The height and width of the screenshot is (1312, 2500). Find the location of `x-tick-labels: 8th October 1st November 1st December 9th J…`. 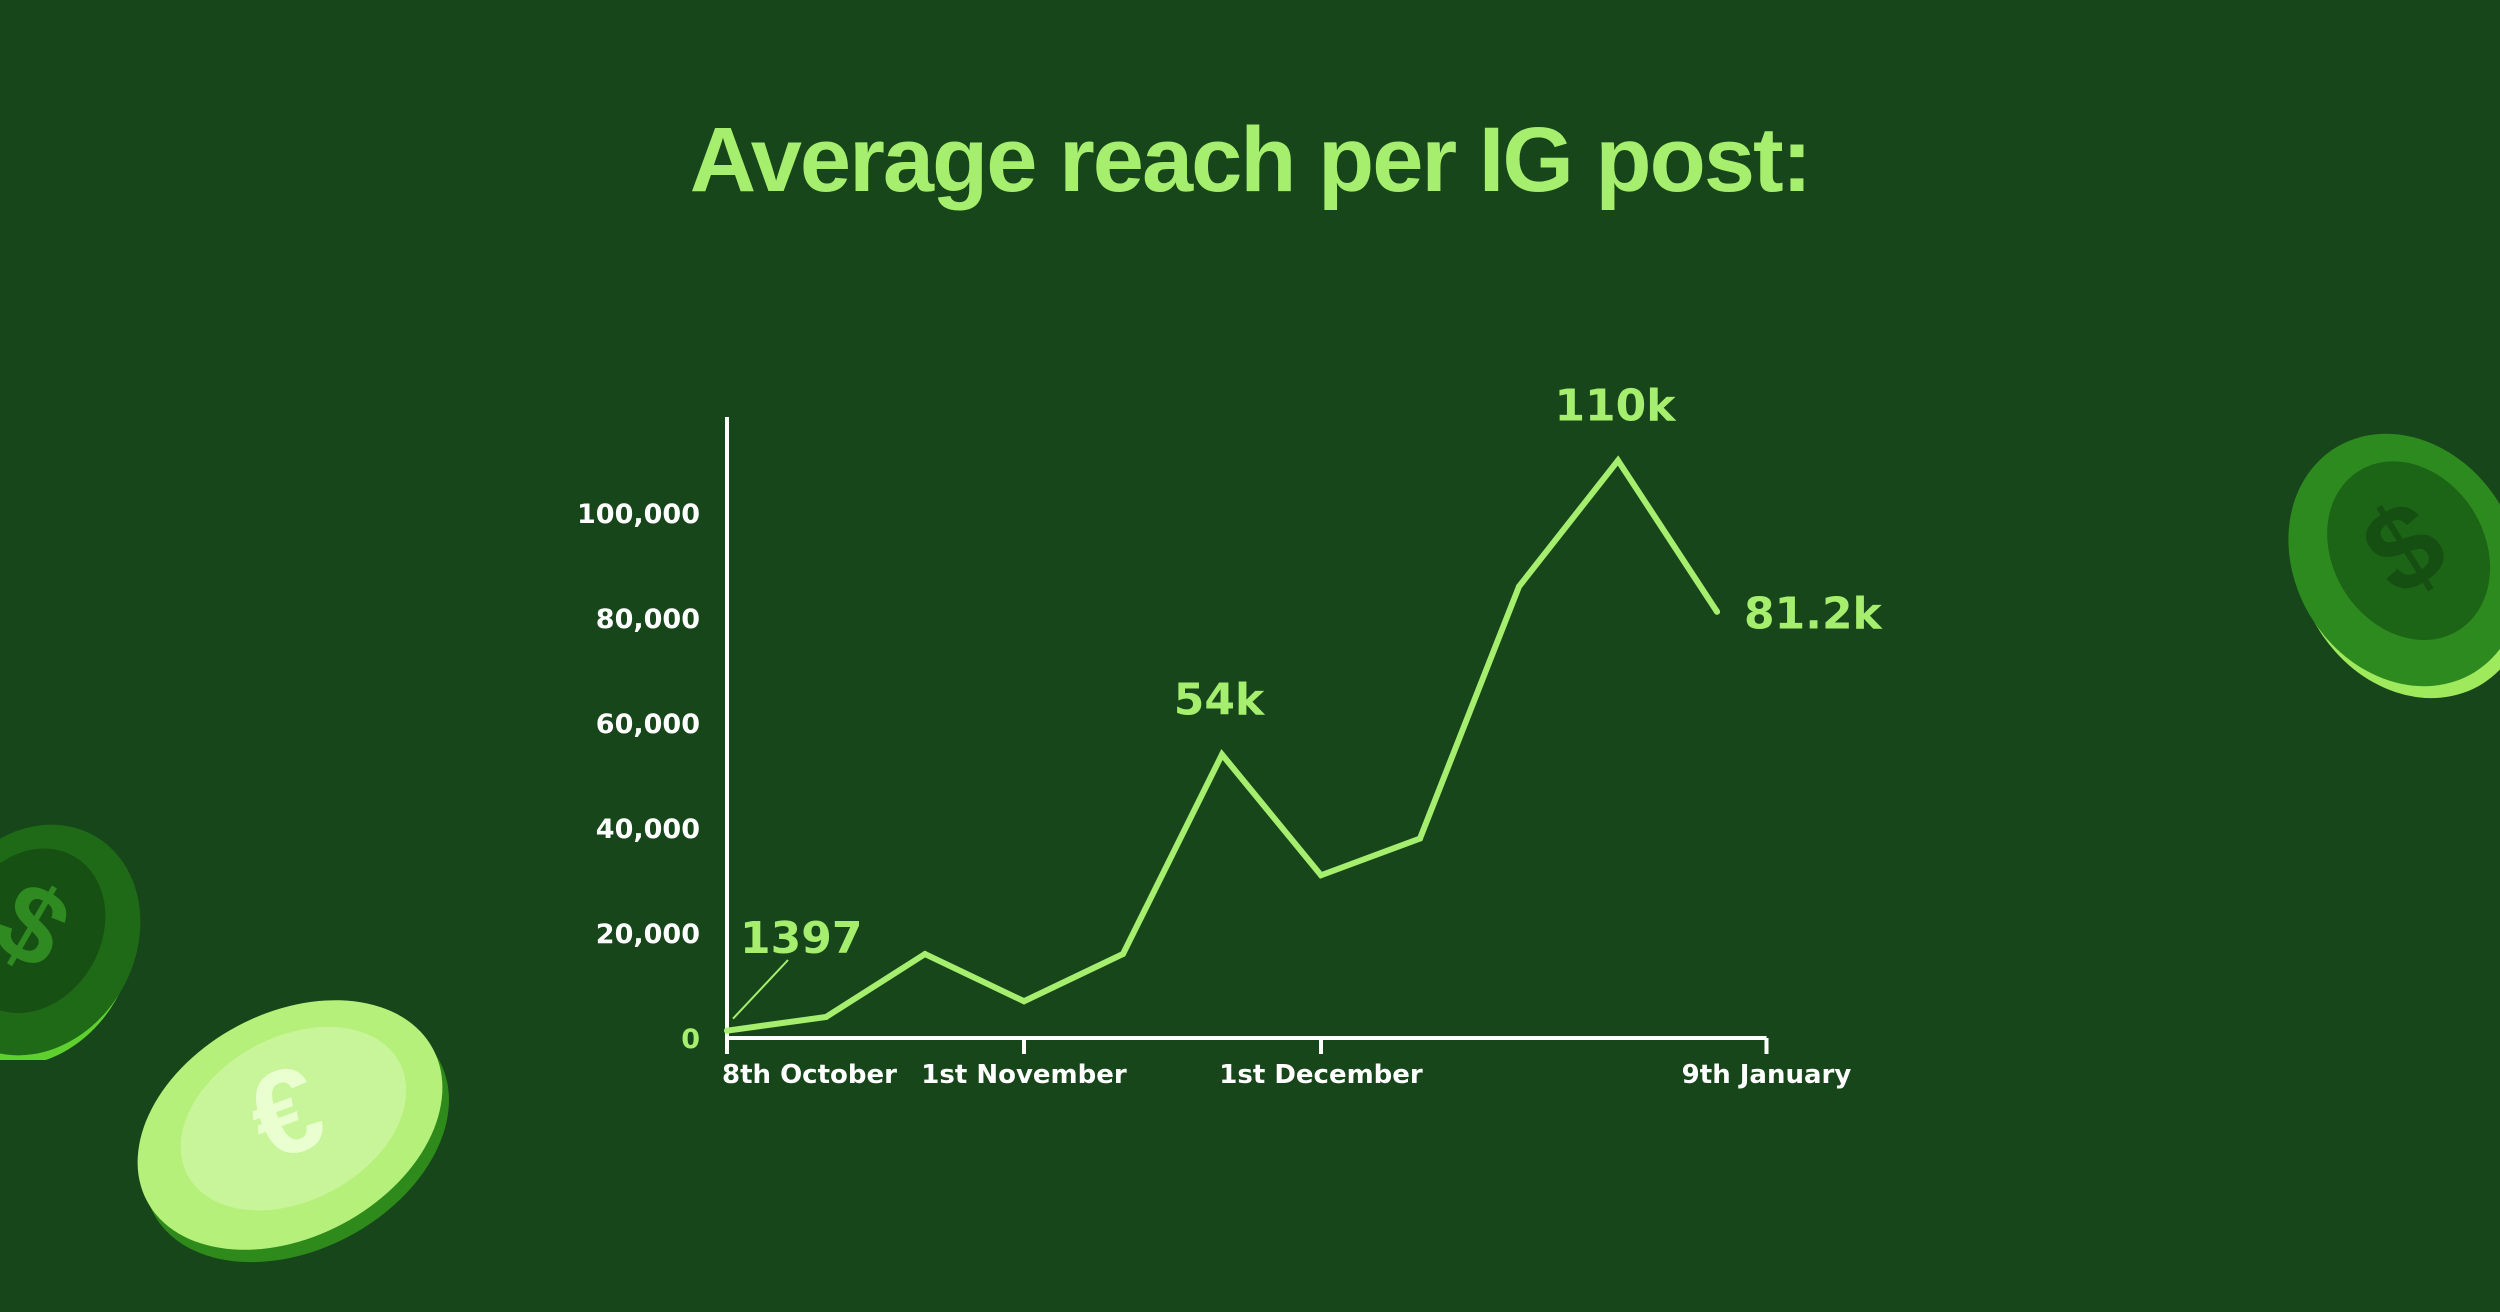

x-tick-labels: 8th October 1st November 1st December 9th J… is located at coordinates (1286, 1075).